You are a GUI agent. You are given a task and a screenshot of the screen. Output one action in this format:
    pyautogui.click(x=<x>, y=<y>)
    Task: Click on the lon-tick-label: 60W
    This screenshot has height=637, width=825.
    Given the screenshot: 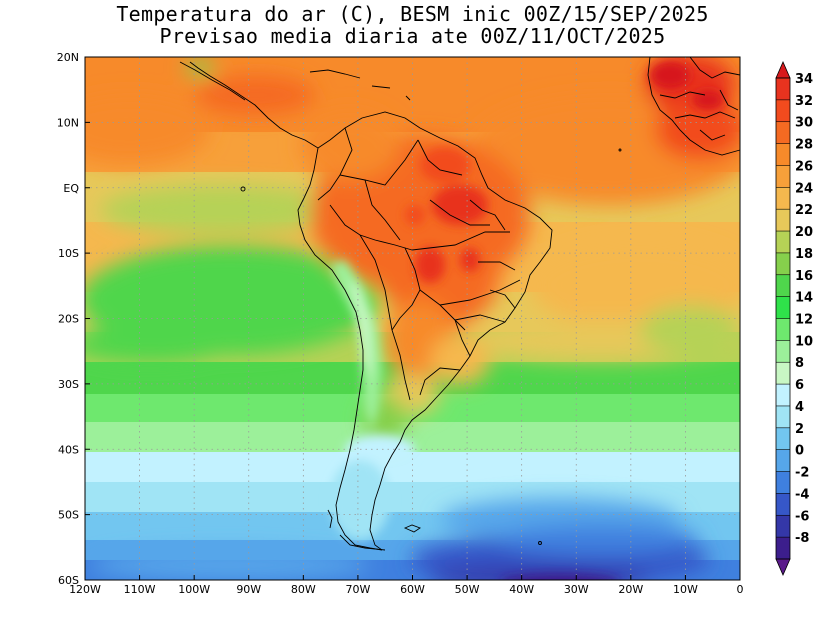 What is the action you would take?
    pyautogui.click(x=412, y=589)
    